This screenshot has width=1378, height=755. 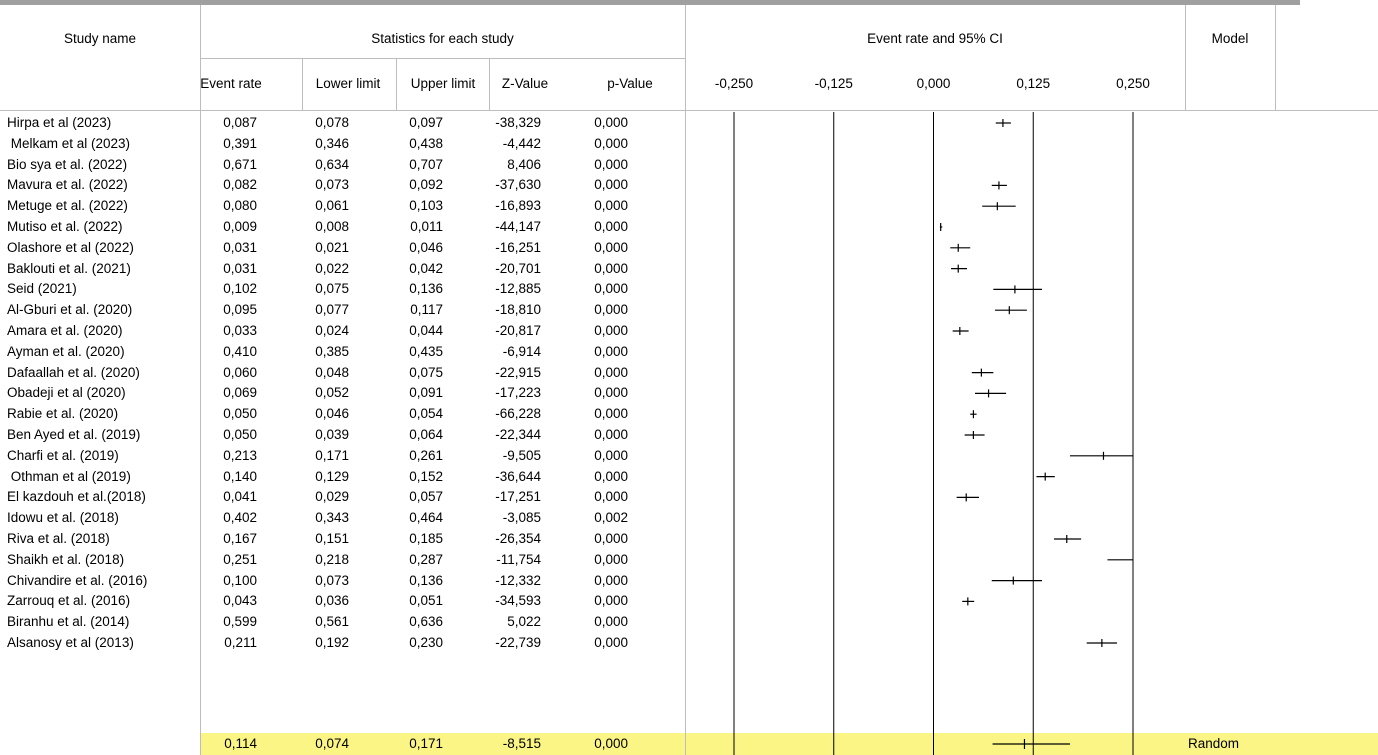 I want to click on study-name: Melkam et al (2023), so click(x=69, y=143).